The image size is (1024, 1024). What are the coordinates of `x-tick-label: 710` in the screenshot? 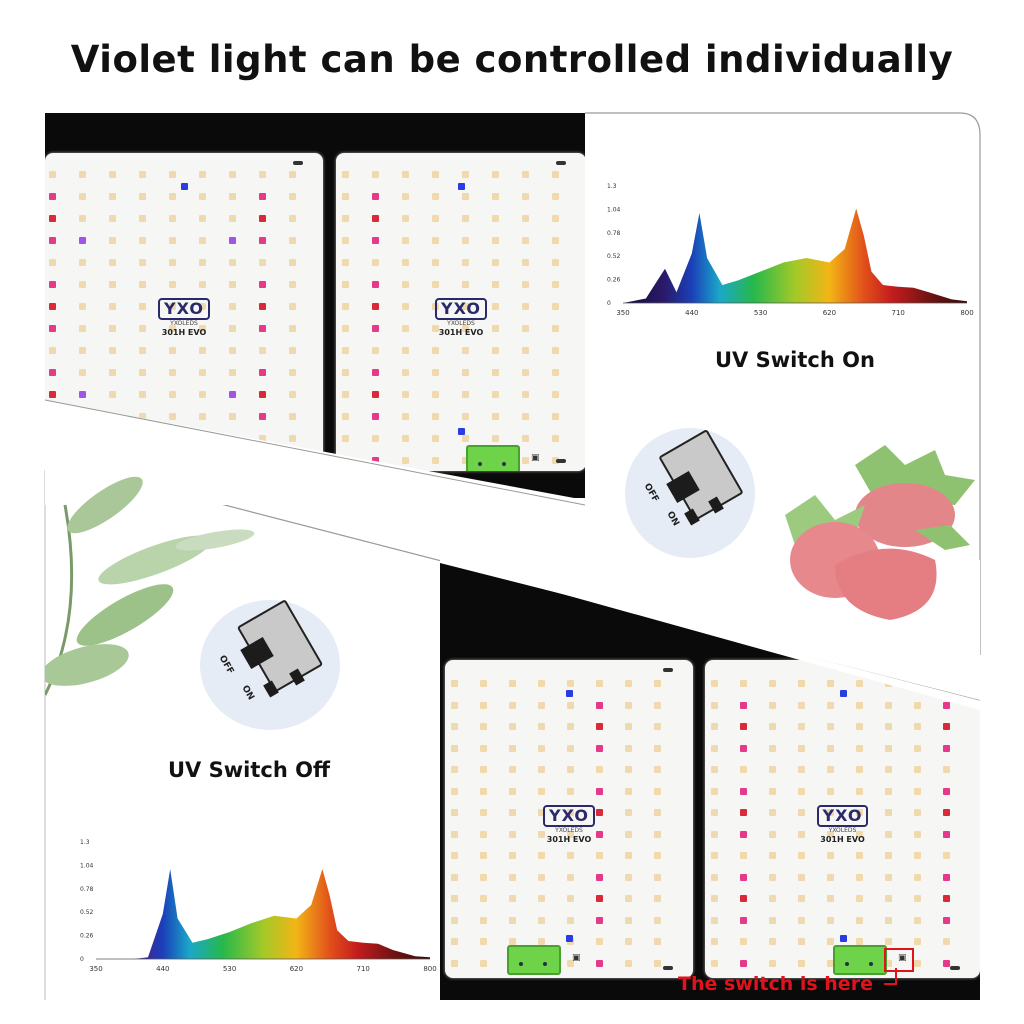 It's located at (898, 313).